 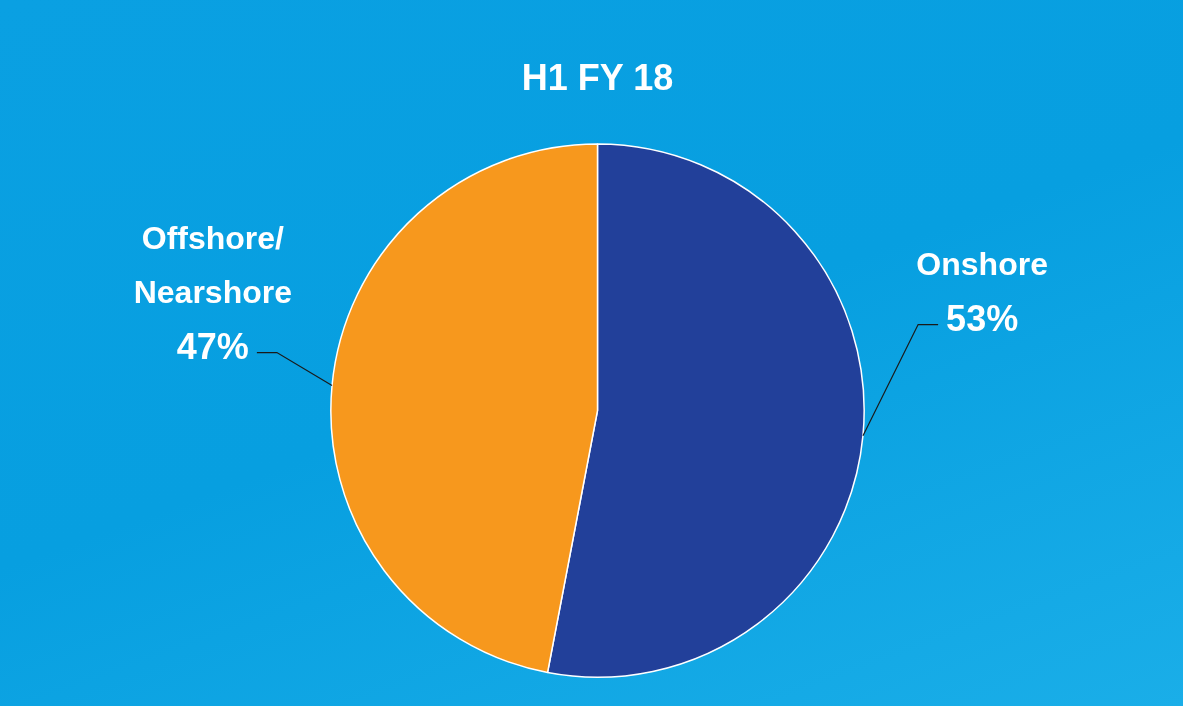 What do you see at coordinates (982, 264) in the screenshot?
I see `slice-label: Onshore` at bounding box center [982, 264].